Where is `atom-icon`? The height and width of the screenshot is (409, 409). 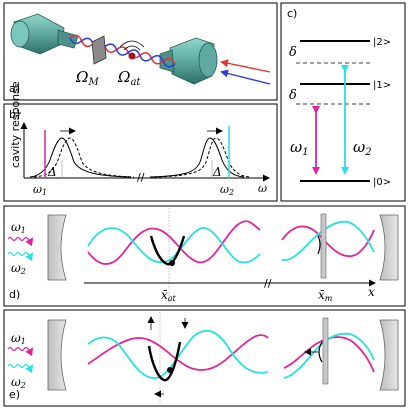 atom-icon is located at coordinates (132, 56).